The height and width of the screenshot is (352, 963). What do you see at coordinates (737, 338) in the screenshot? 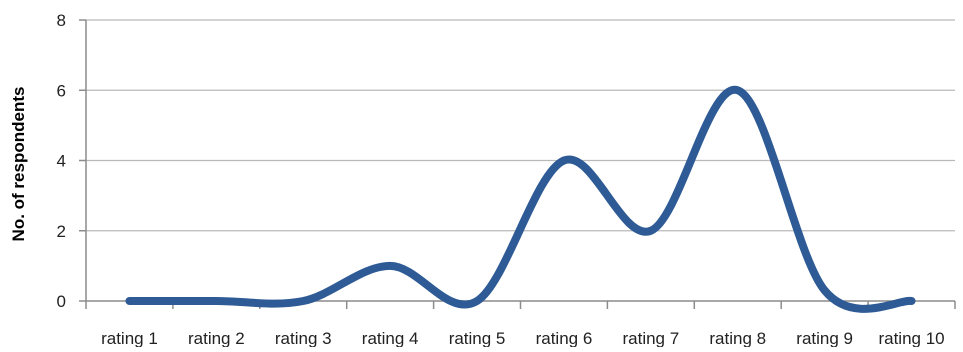
I see `x-tick-label: rating 8` at bounding box center [737, 338].